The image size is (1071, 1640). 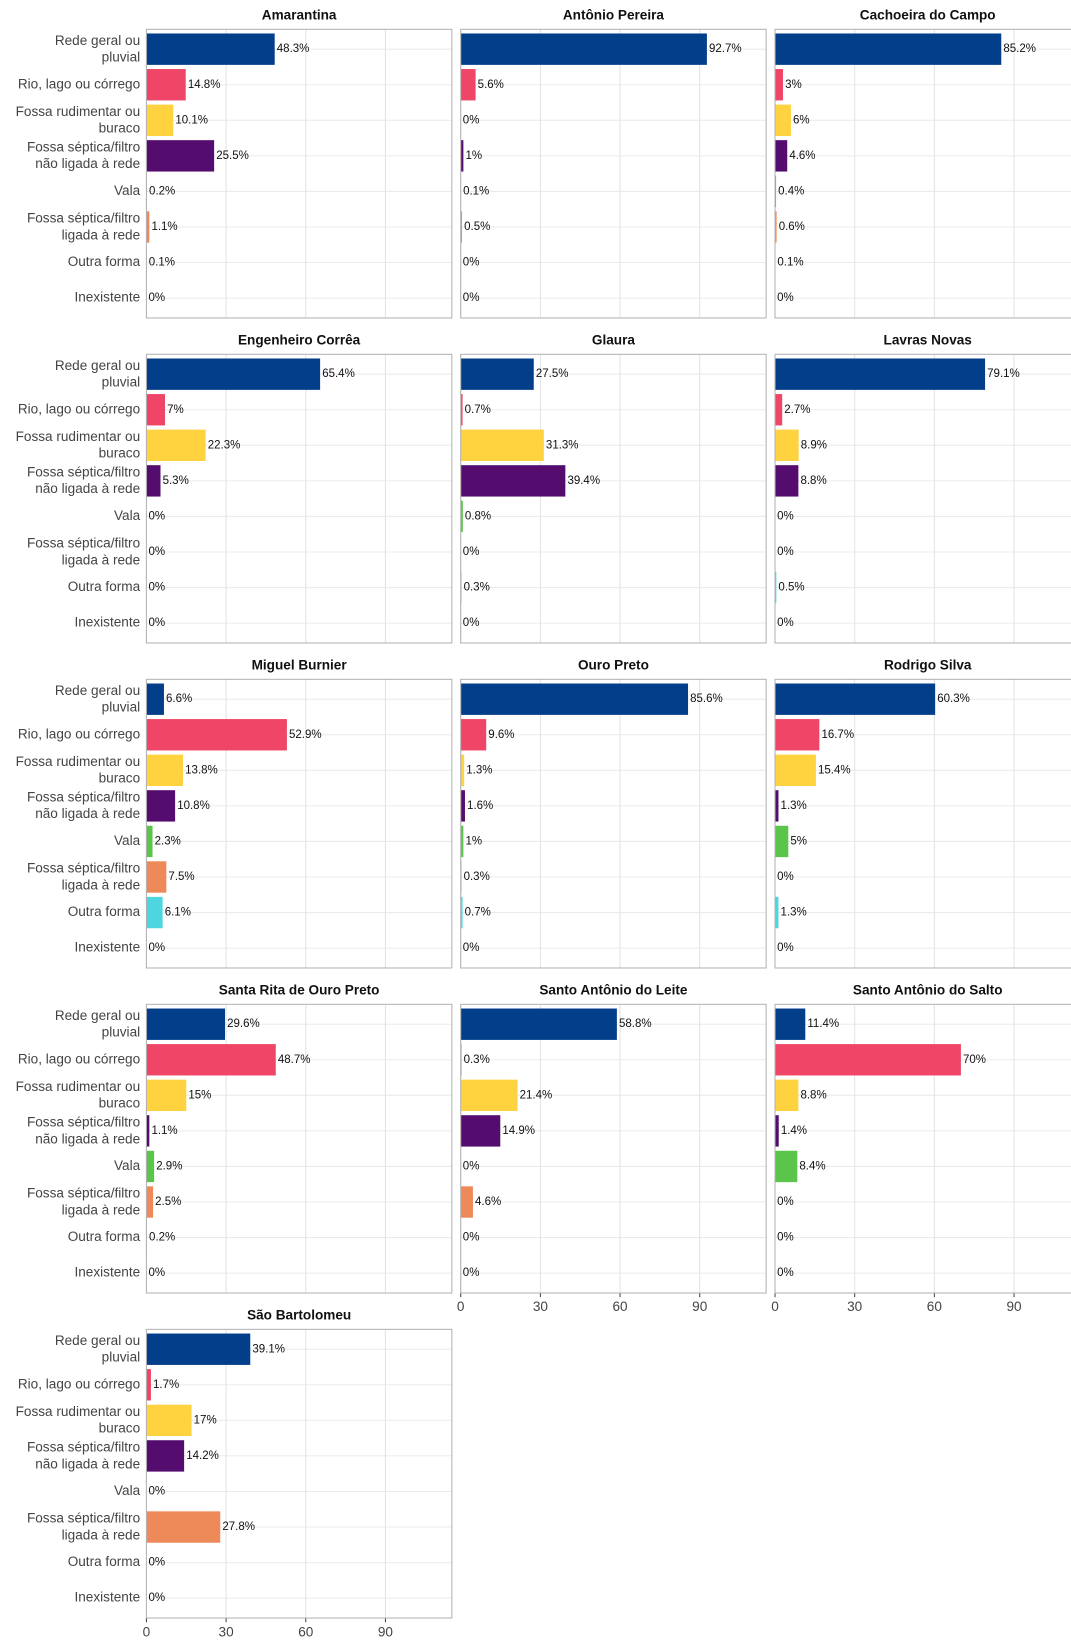 I want to click on value-label: 48.3%, so click(x=293, y=49).